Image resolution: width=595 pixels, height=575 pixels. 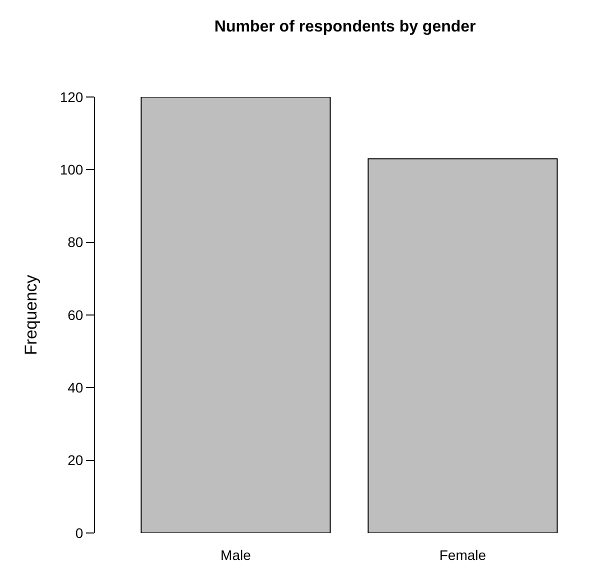 What do you see at coordinates (79, 532) in the screenshot?
I see `y-tick-label: 0` at bounding box center [79, 532].